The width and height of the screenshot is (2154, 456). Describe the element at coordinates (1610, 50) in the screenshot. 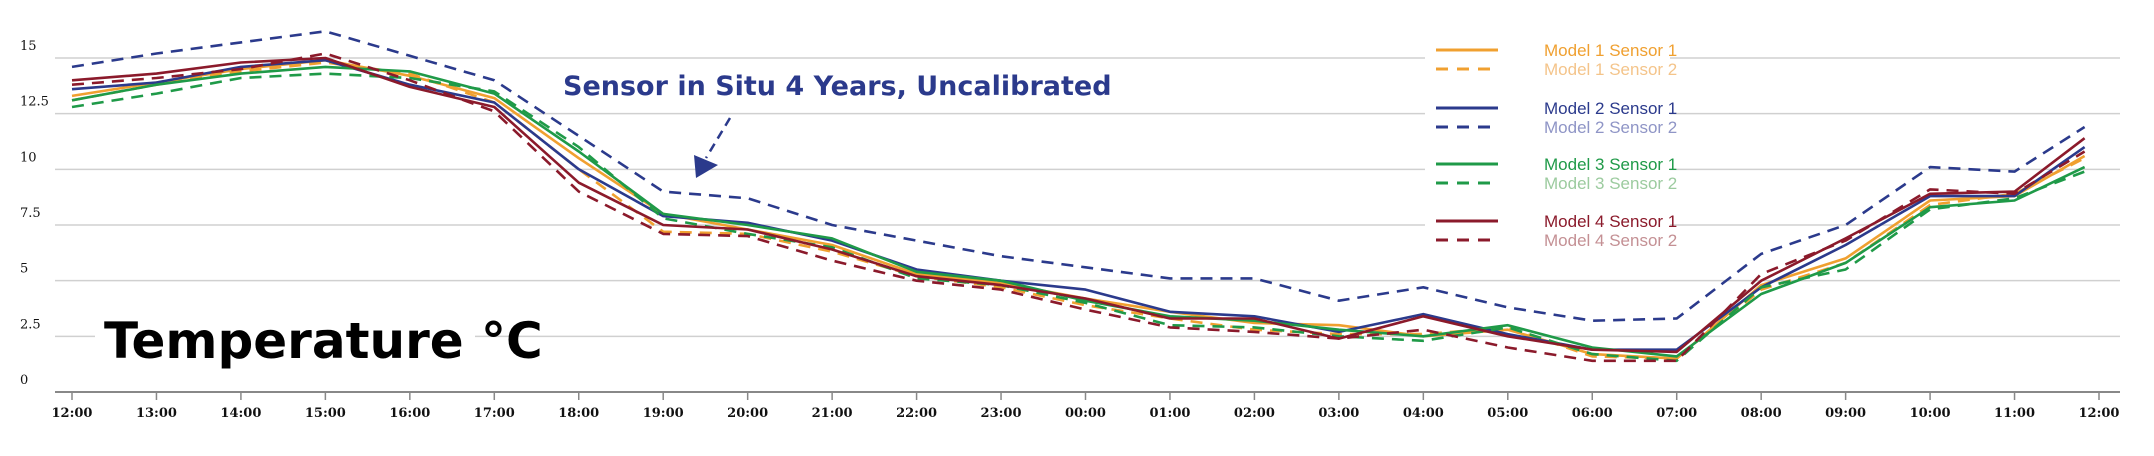

I see `legend-label: Model 1 Sensor 1` at that location.